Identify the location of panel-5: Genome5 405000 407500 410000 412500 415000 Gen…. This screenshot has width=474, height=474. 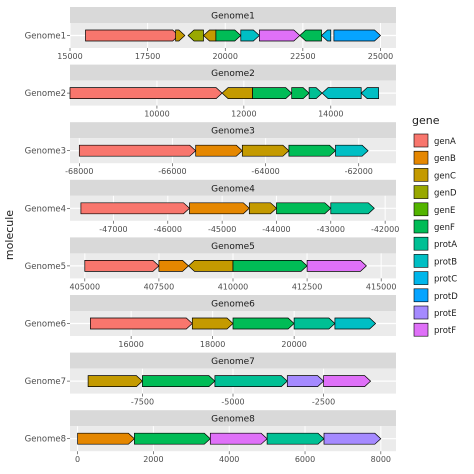
(210, 264).